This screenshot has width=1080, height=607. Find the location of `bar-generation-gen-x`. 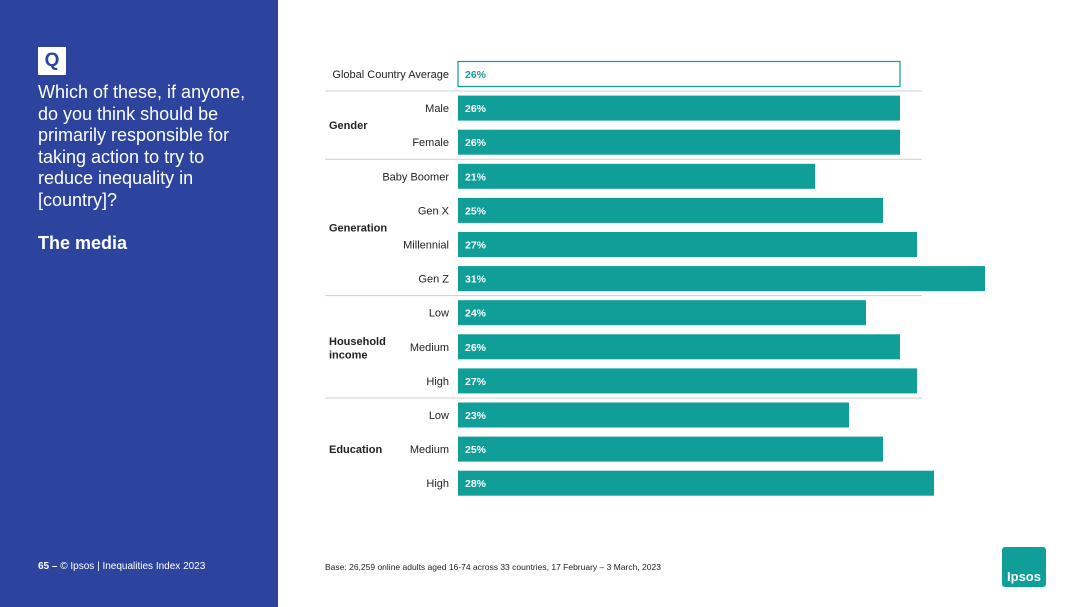

bar-generation-gen-x is located at coordinates (670, 210).